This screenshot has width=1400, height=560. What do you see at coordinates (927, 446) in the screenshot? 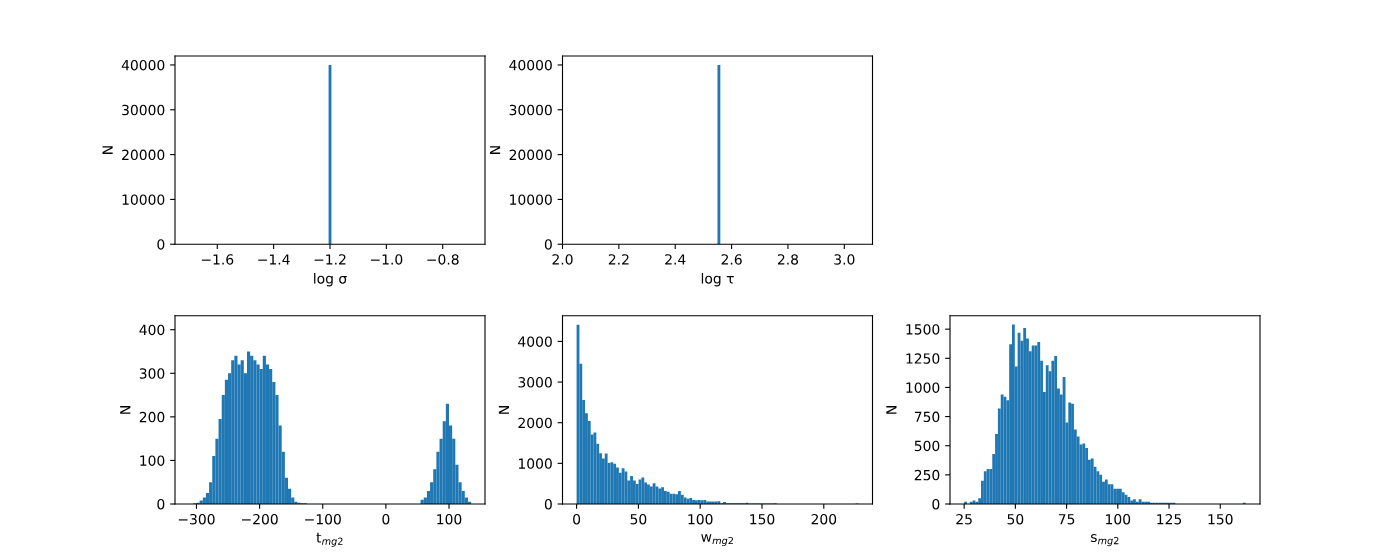
I see `y-tick-label: 500` at bounding box center [927, 446].